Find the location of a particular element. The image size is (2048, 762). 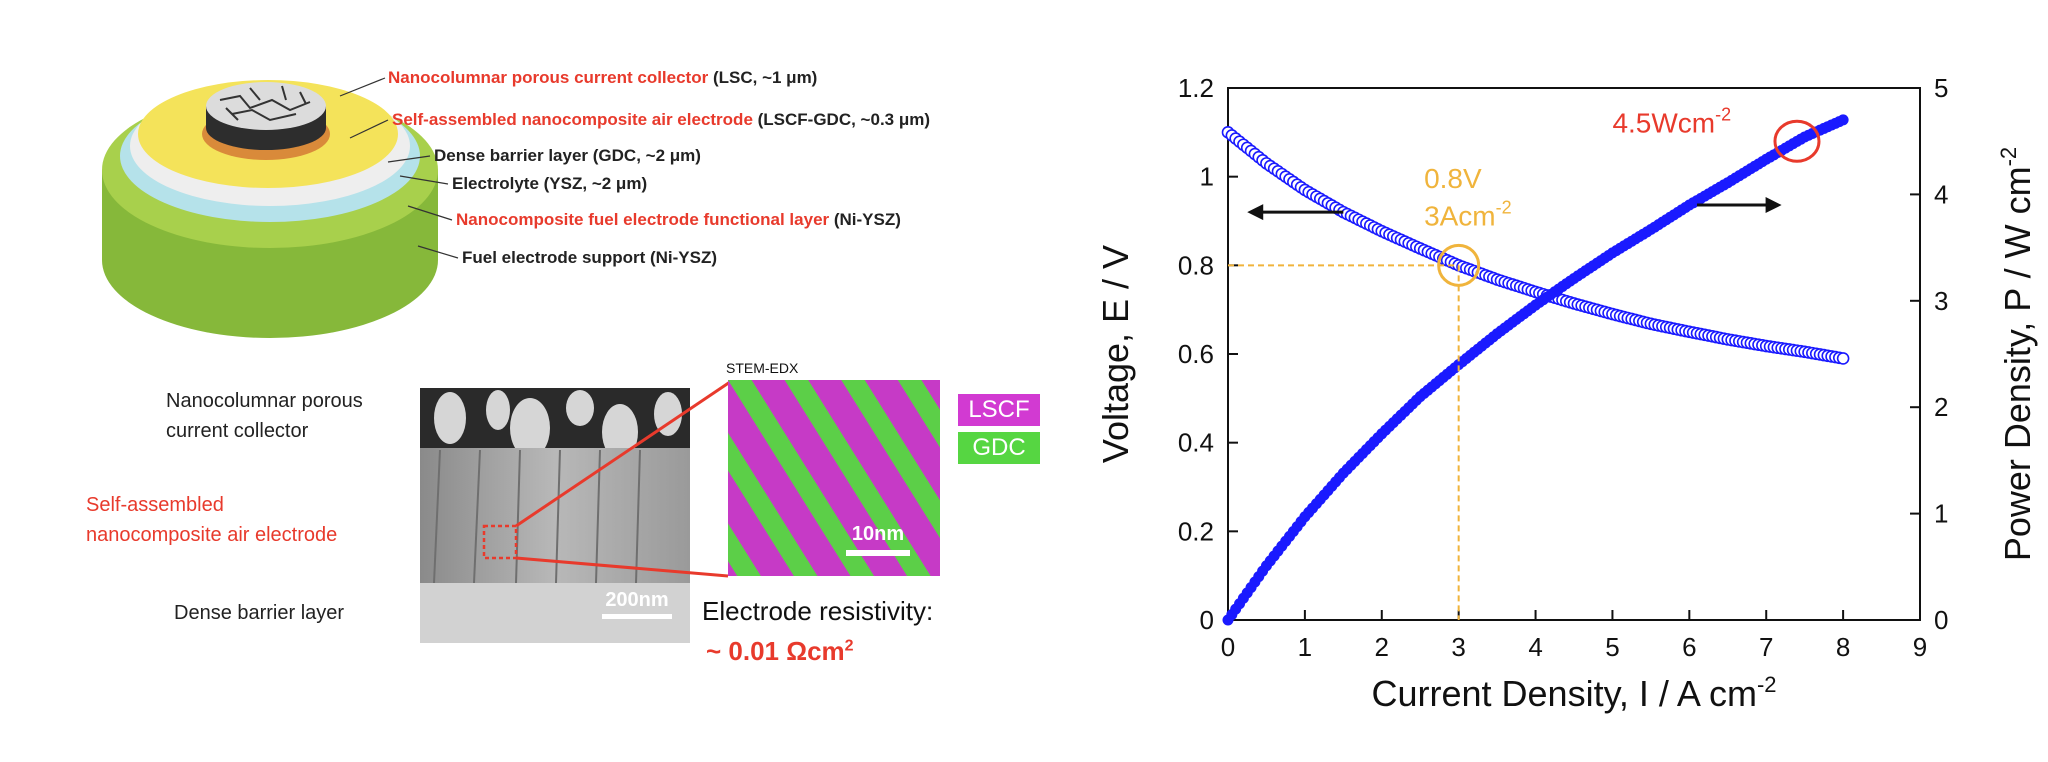

y-right-axis-label: Power Density, P / W cm-2 is located at coordinates (2017, 354).